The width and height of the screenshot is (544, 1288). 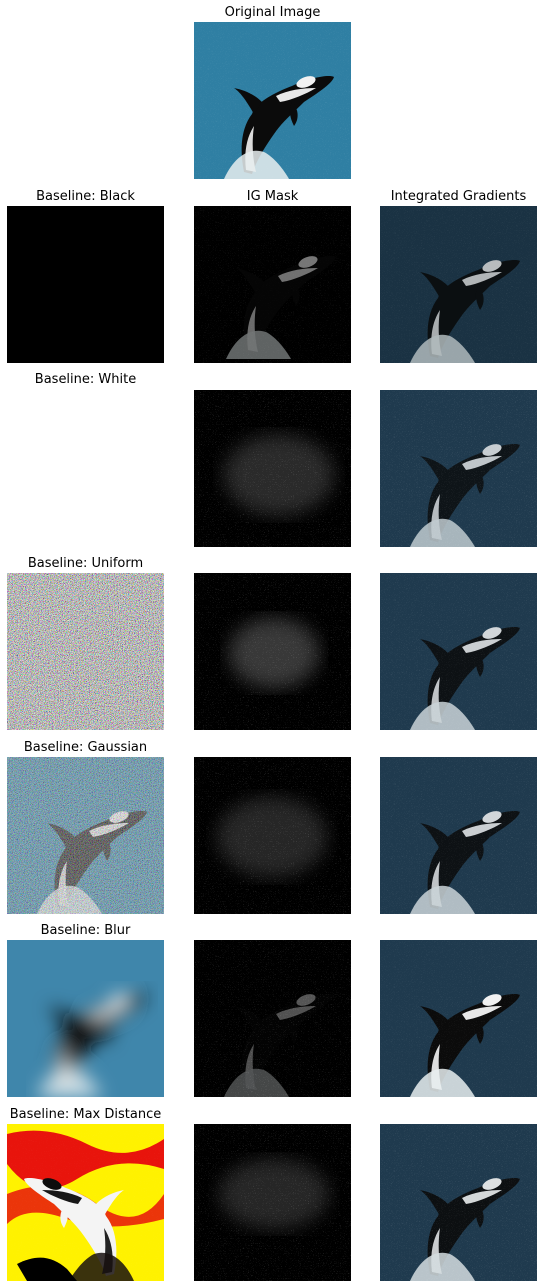 What do you see at coordinates (458, 1202) in the screenshot?
I see `integrated-gradients-max-distance` at bounding box center [458, 1202].